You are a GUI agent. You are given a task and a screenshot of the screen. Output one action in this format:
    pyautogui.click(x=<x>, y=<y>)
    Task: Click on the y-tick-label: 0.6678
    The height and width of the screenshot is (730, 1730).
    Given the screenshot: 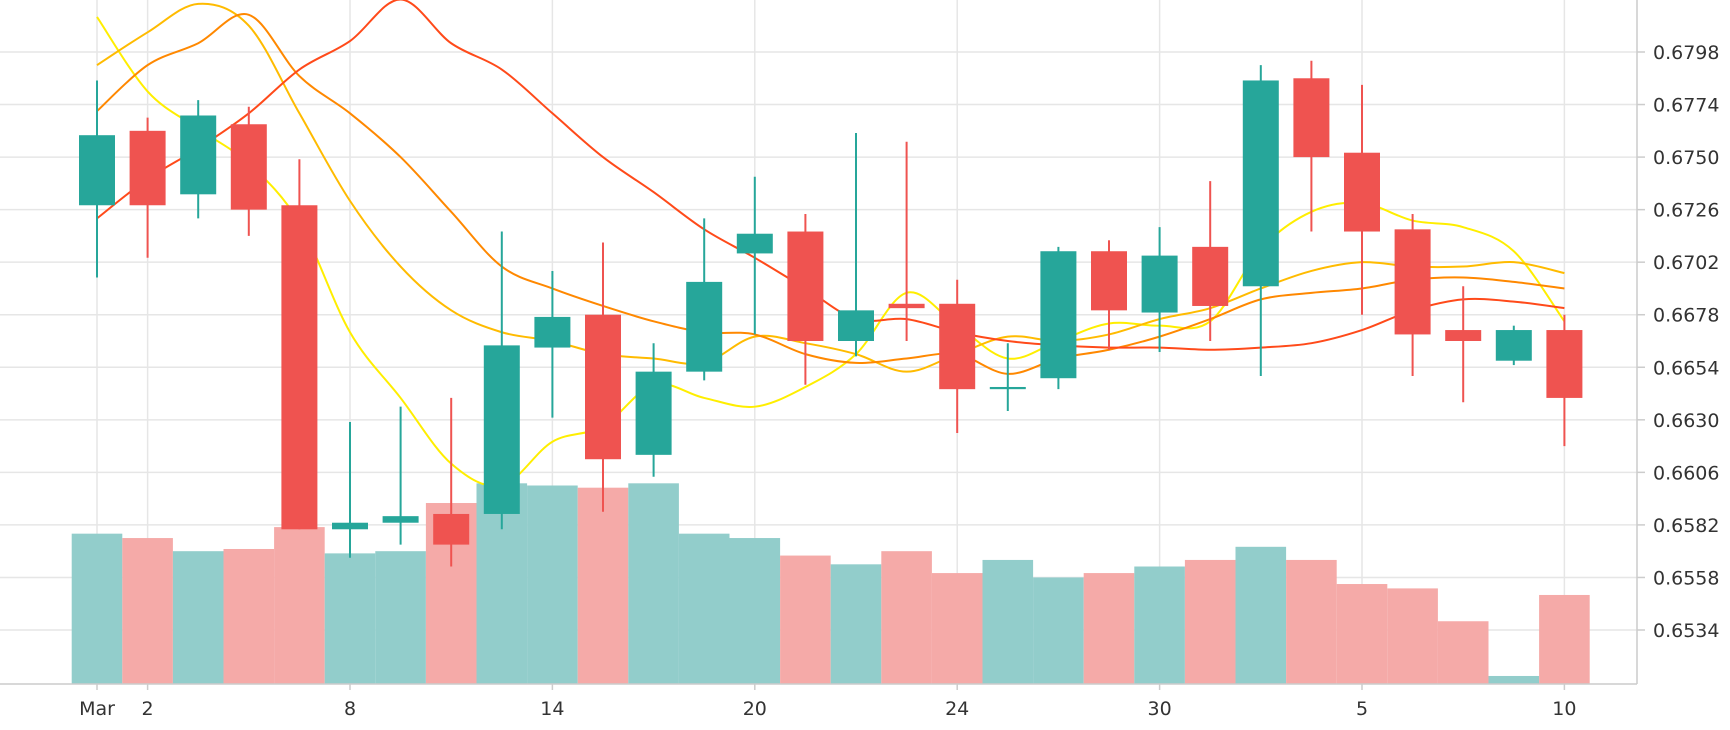 What is the action you would take?
    pyautogui.click(x=1686, y=316)
    